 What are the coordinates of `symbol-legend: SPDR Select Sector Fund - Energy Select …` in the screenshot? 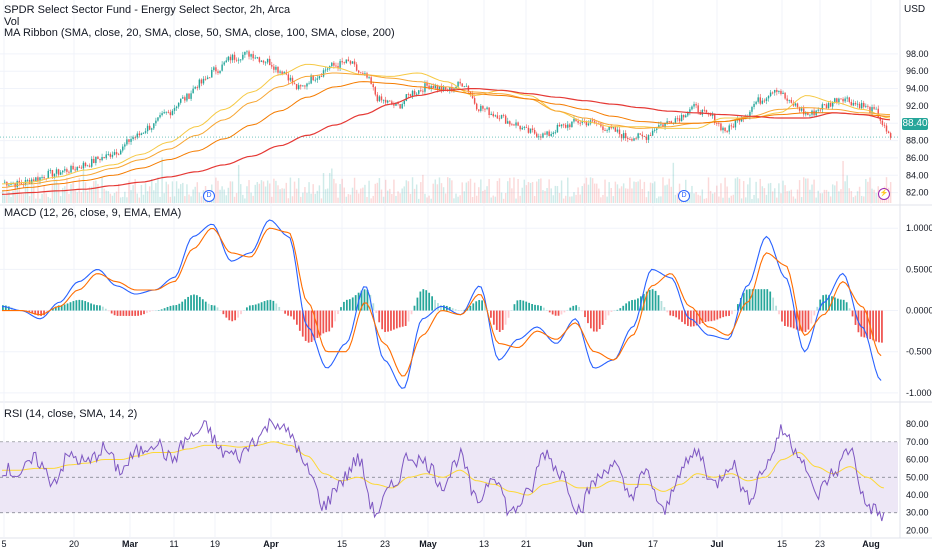 It's located at (147, 10).